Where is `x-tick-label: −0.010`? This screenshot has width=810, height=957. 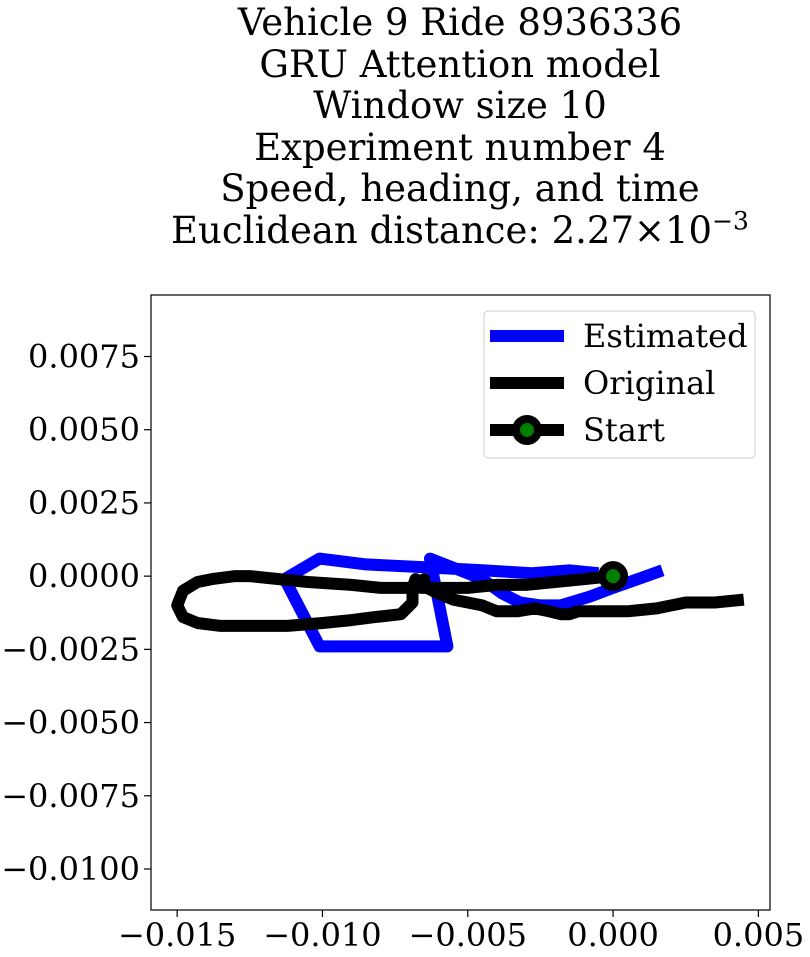
x-tick-label: −0.010 is located at coordinates (322, 935).